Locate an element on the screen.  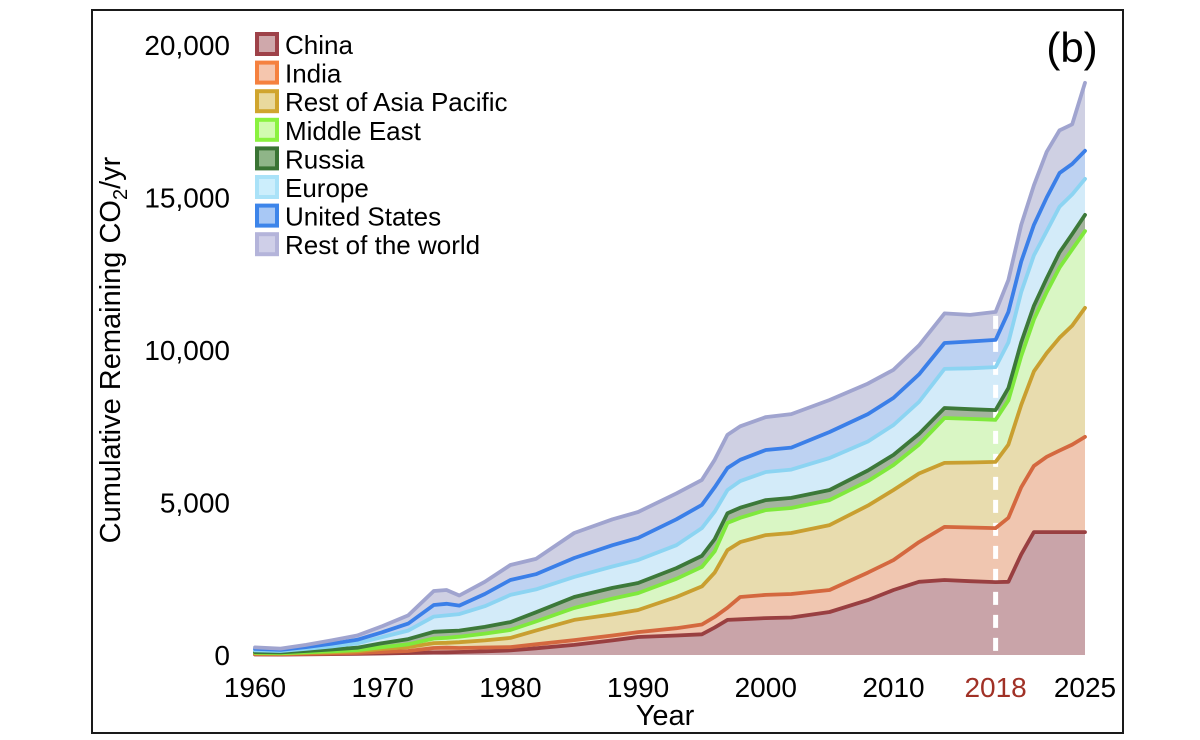
x-tick-label-2025: 2025 is located at coordinates (1085, 687).